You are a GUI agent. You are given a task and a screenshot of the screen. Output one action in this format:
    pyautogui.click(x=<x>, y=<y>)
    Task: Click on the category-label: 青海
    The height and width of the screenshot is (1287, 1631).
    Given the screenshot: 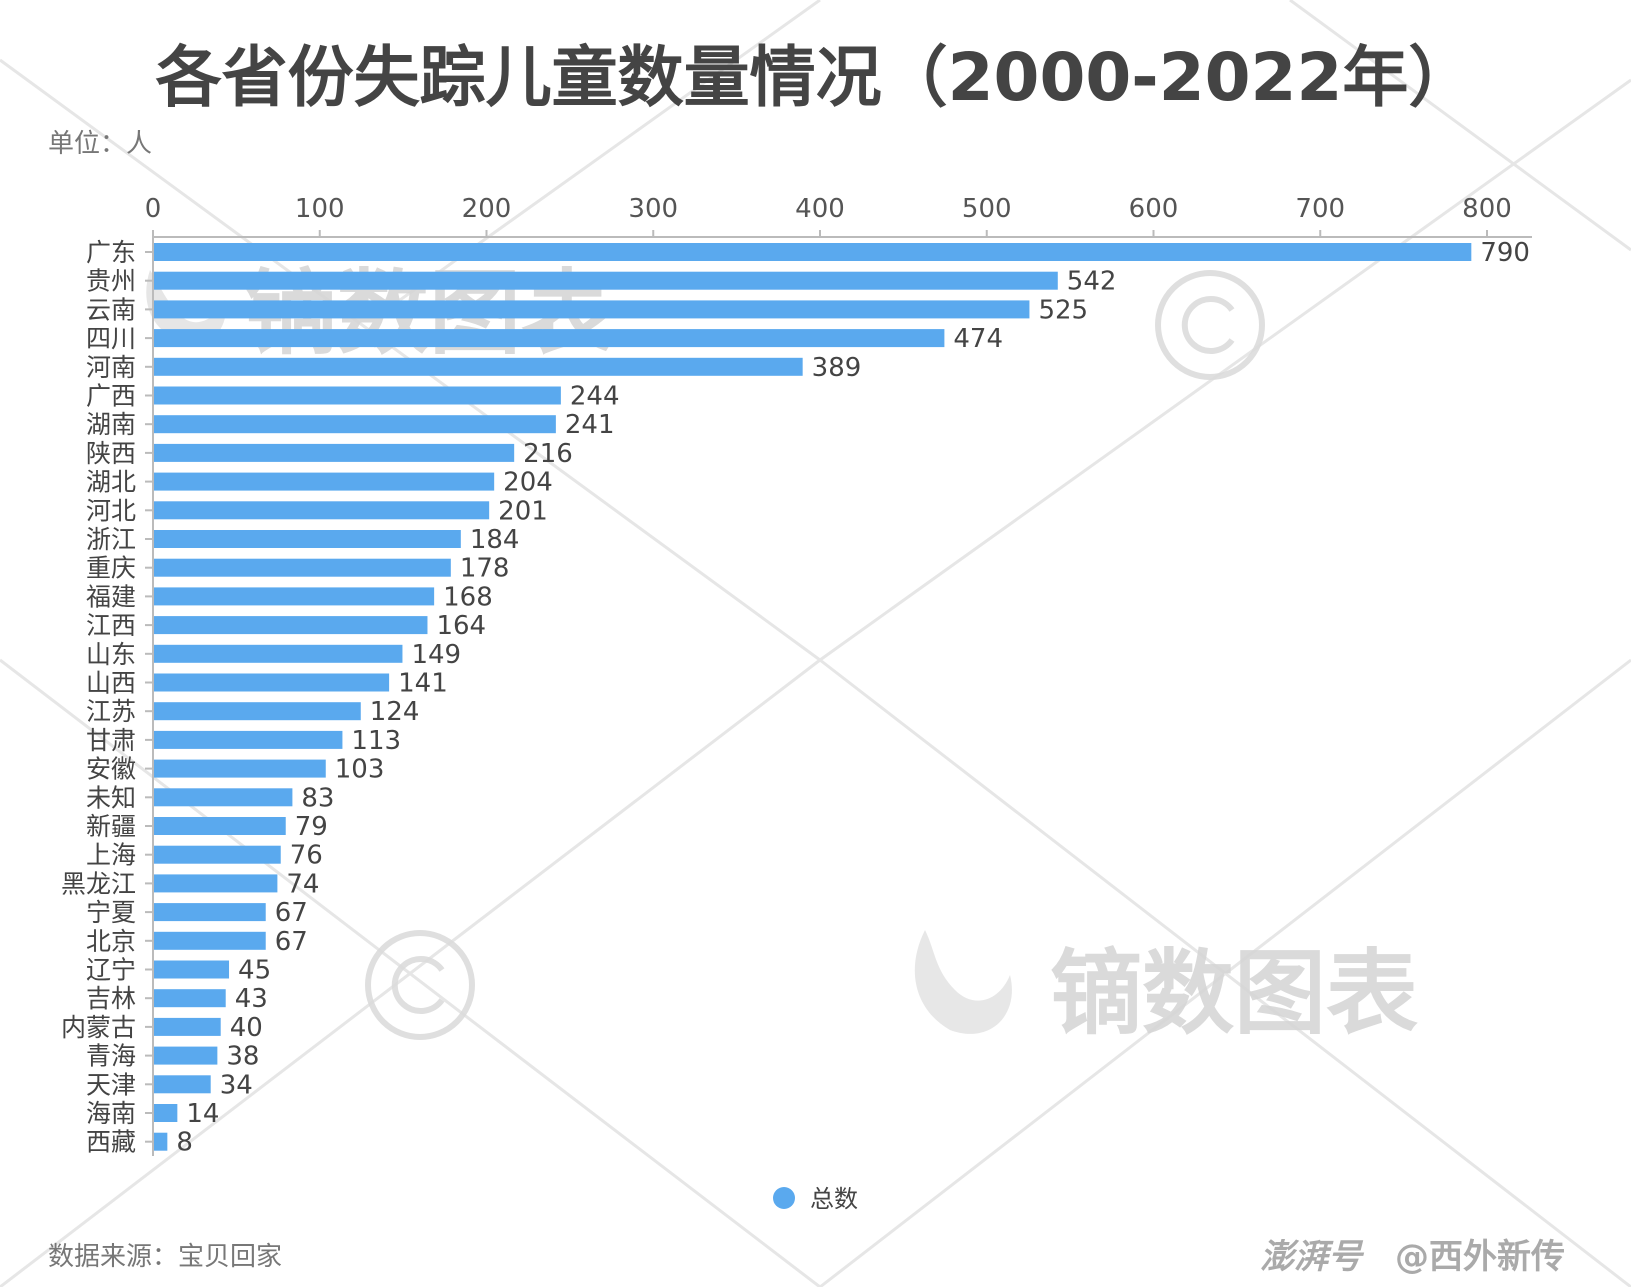 What is the action you would take?
    pyautogui.click(x=111, y=1056)
    